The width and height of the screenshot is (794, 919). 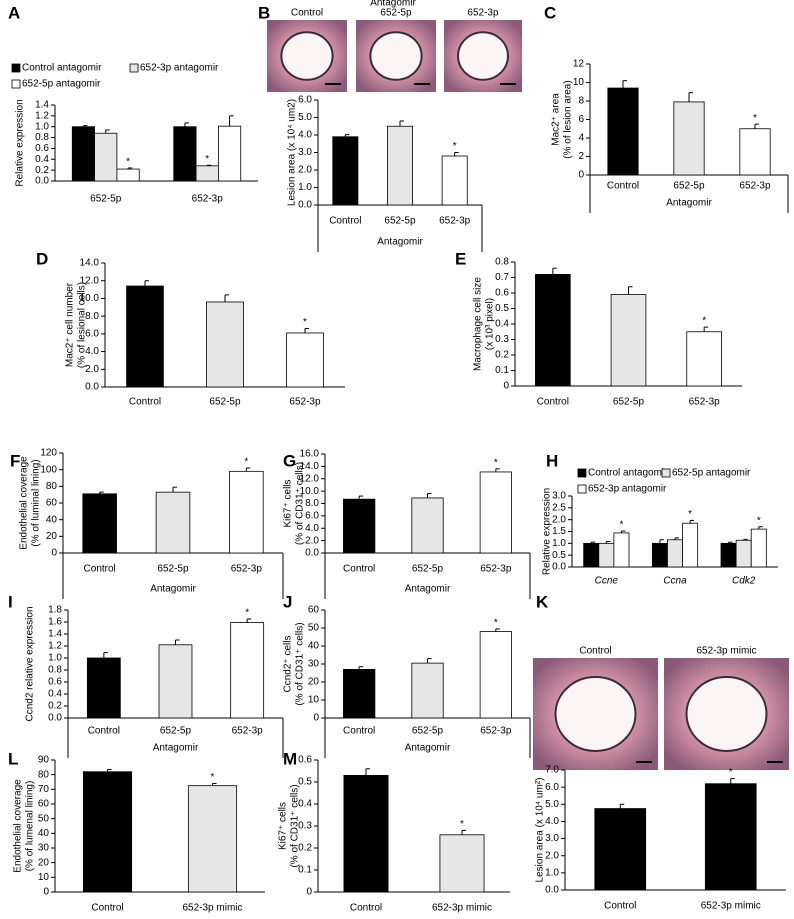 What do you see at coordinates (312, 503) in the screenshot?
I see `y-tick-label: 8.0` at bounding box center [312, 503].